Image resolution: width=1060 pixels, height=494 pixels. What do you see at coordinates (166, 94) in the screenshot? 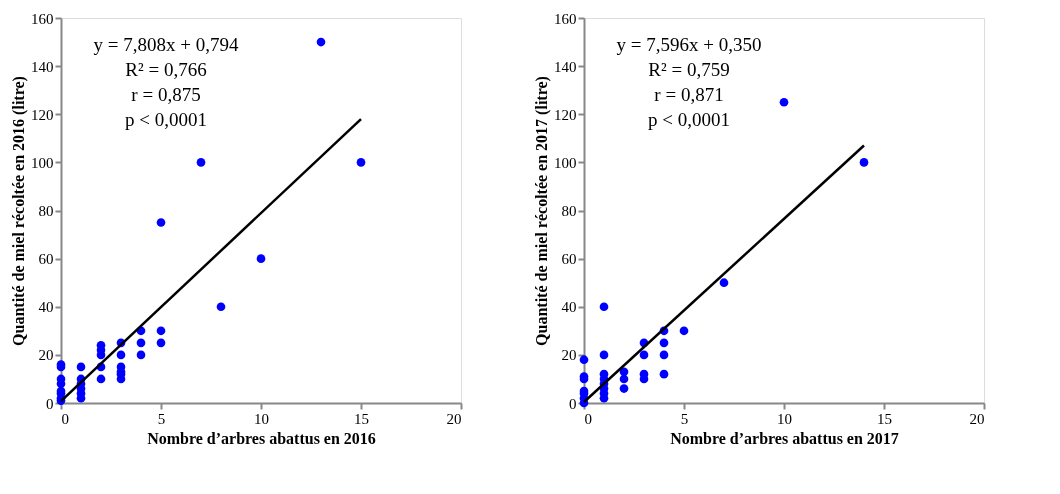
I see `annotation: r = 0,875` at bounding box center [166, 94].